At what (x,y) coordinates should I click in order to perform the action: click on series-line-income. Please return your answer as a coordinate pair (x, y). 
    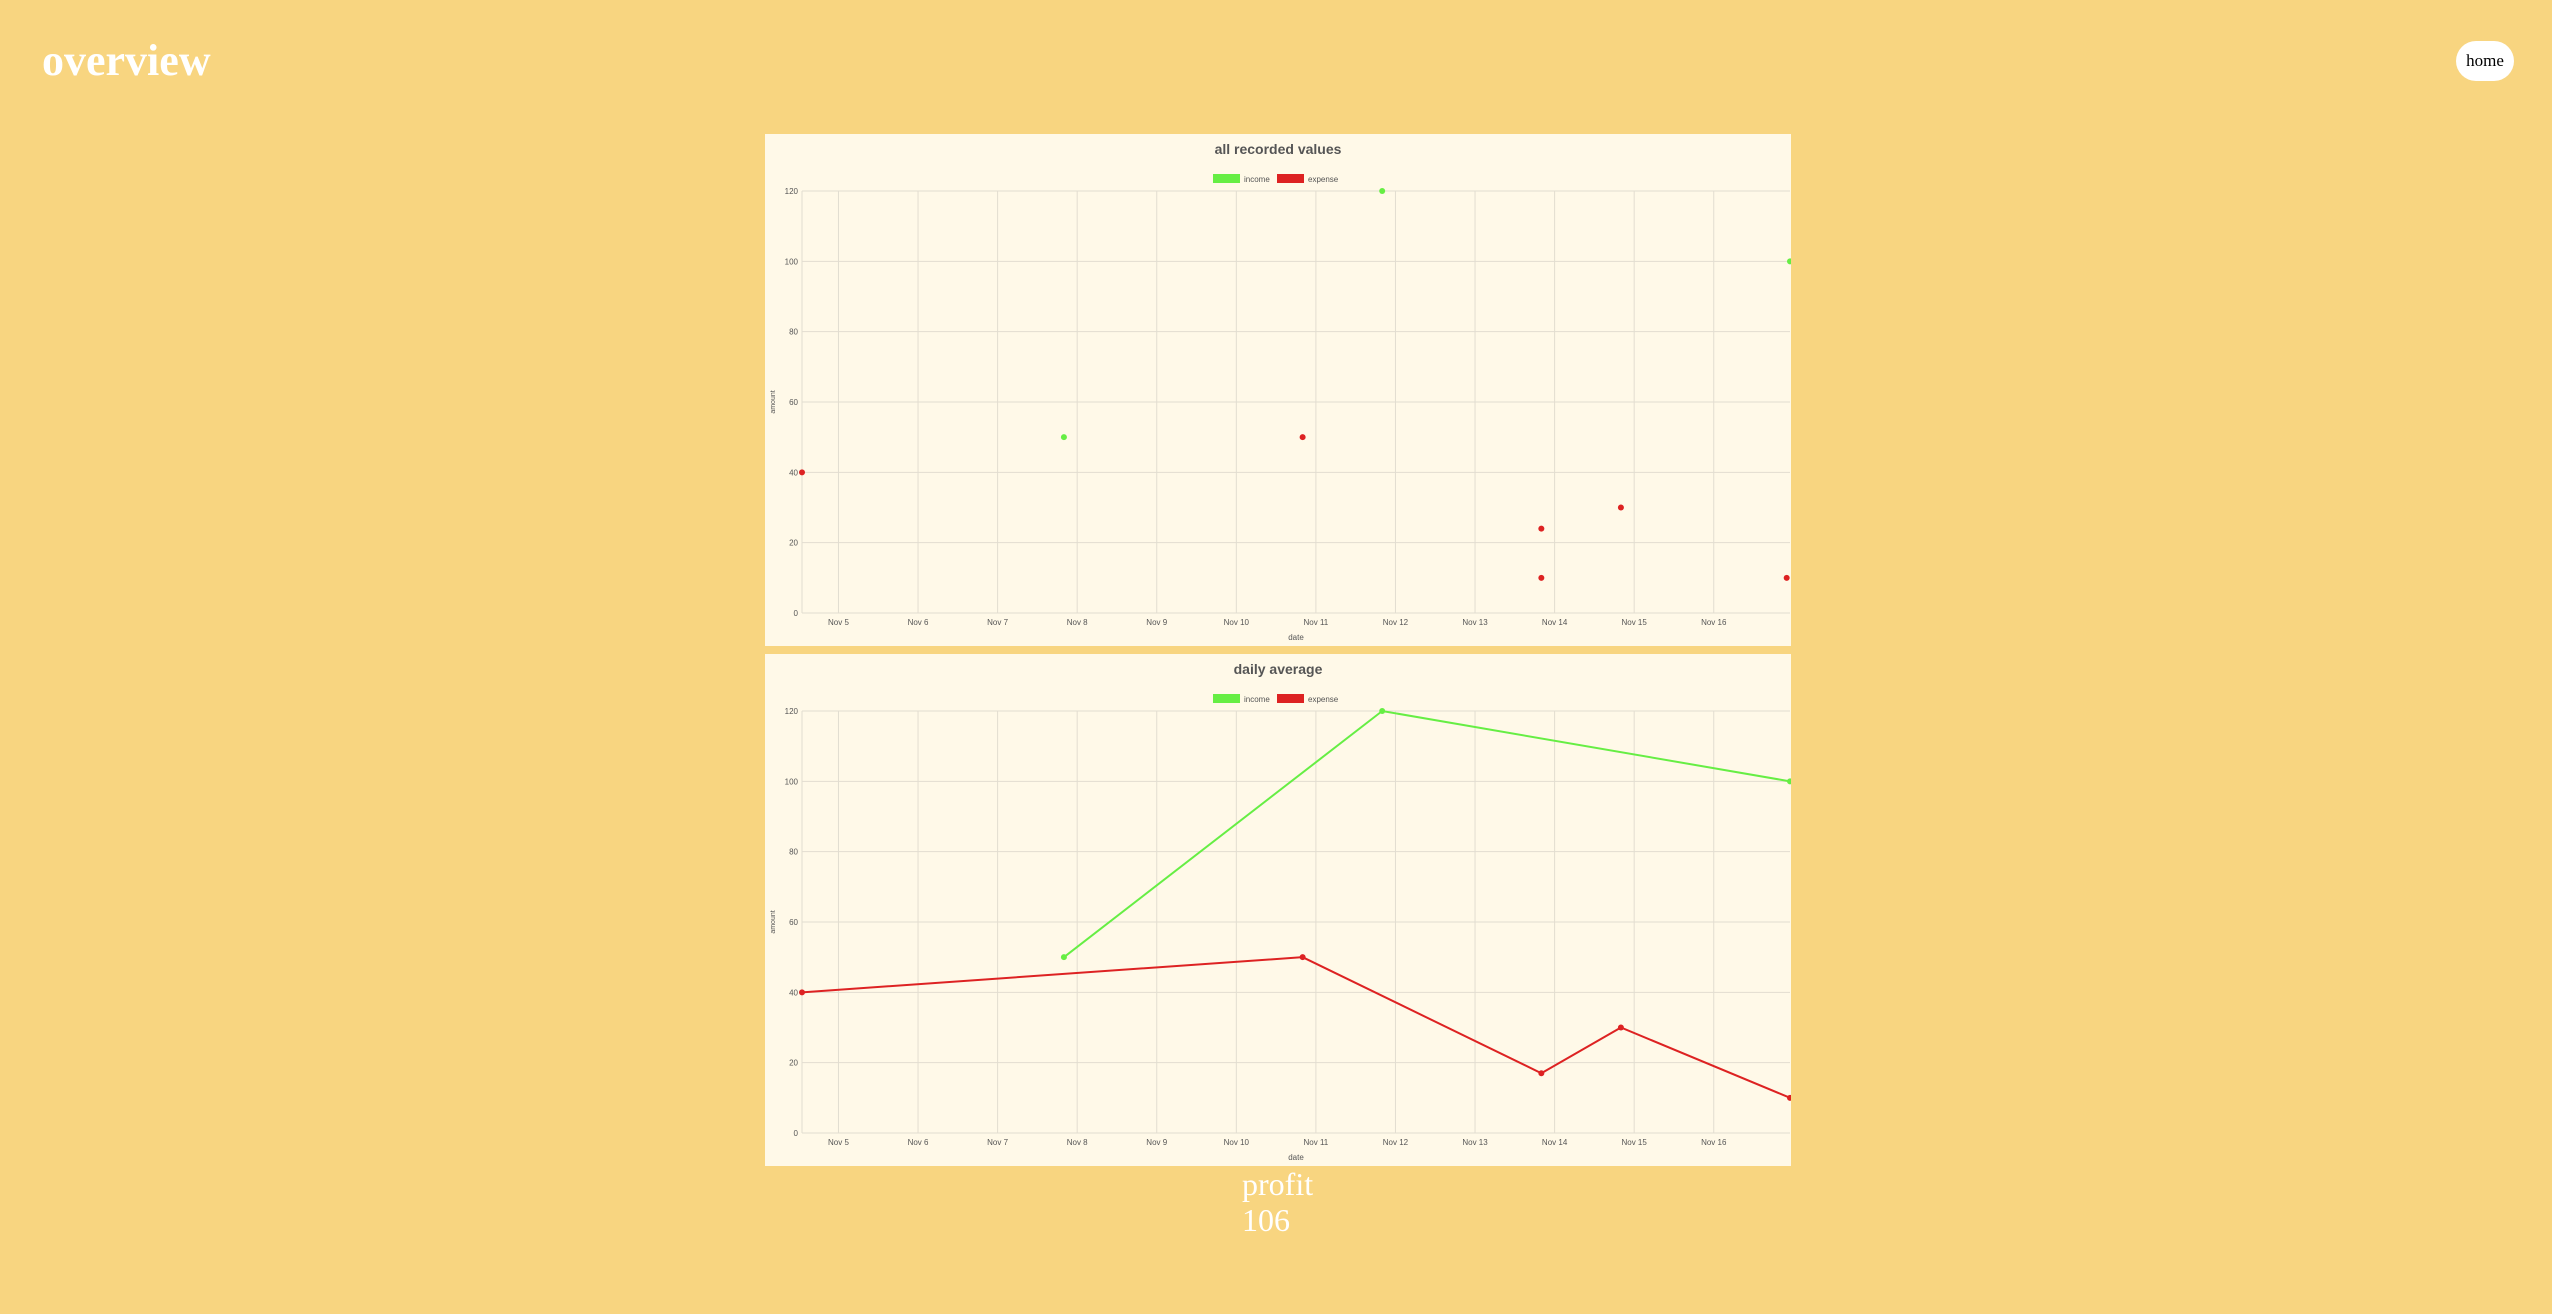
    Looking at the image, I should click on (1427, 833).